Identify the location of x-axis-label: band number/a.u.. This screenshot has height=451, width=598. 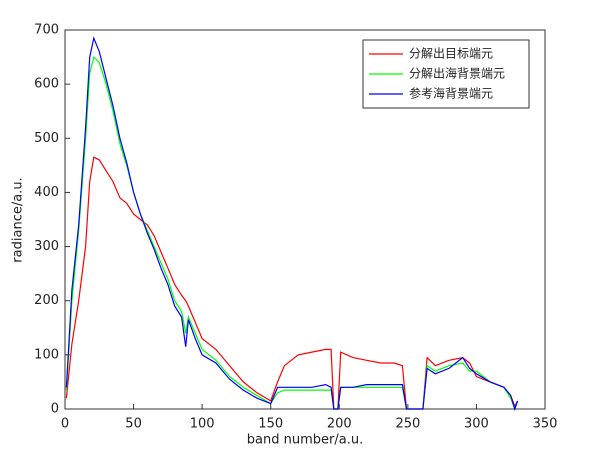
(305, 440).